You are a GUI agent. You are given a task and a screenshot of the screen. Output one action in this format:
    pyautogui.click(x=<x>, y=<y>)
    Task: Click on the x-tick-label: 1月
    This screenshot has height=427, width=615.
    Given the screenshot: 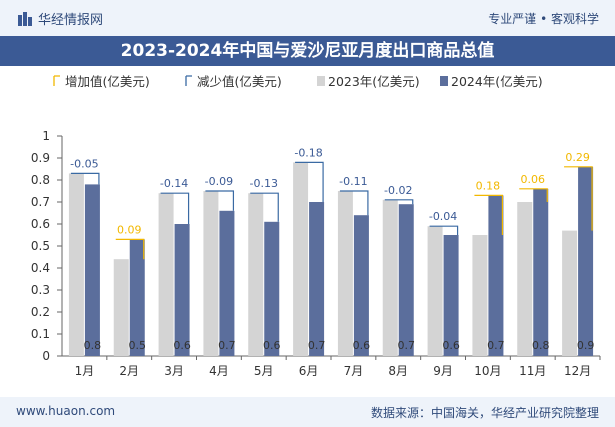 What is the action you would take?
    pyautogui.click(x=85, y=371)
    